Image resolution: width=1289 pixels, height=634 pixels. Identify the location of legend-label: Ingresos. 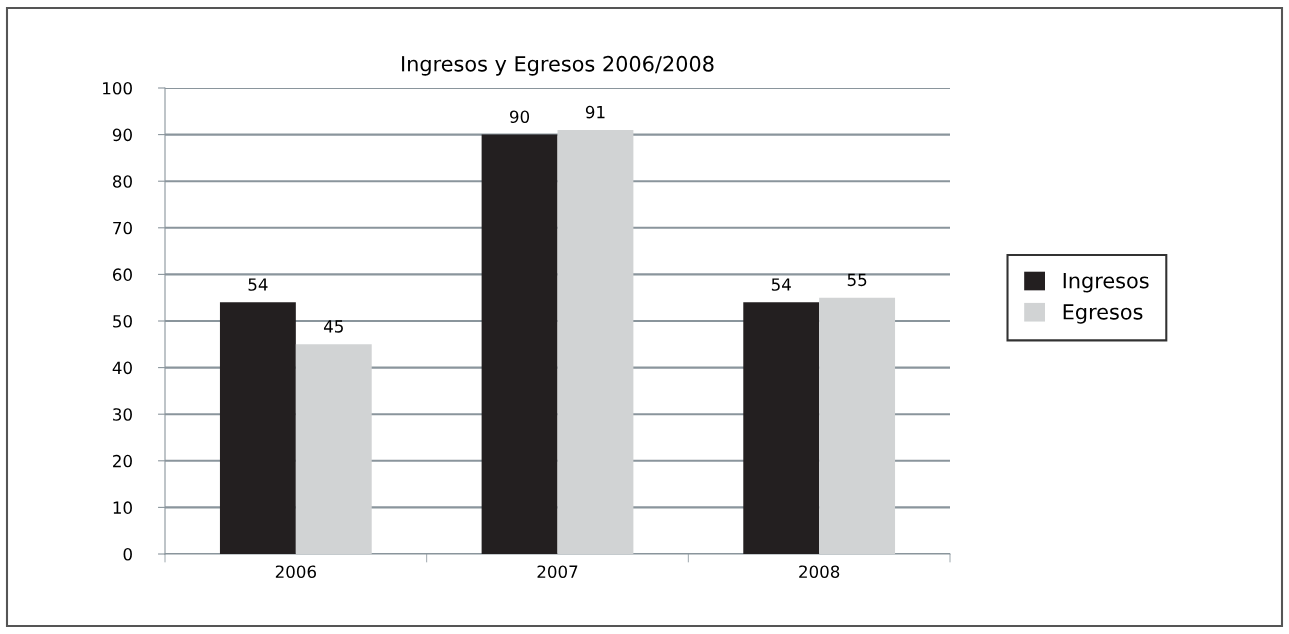
(1106, 282).